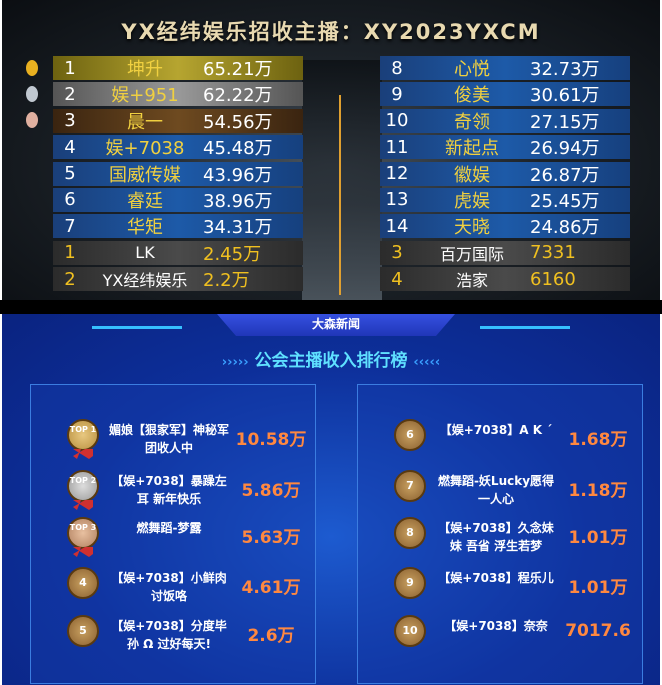 This screenshot has width=662, height=685. Describe the element at coordinates (397, 200) in the screenshot. I see `rank: 13` at that location.